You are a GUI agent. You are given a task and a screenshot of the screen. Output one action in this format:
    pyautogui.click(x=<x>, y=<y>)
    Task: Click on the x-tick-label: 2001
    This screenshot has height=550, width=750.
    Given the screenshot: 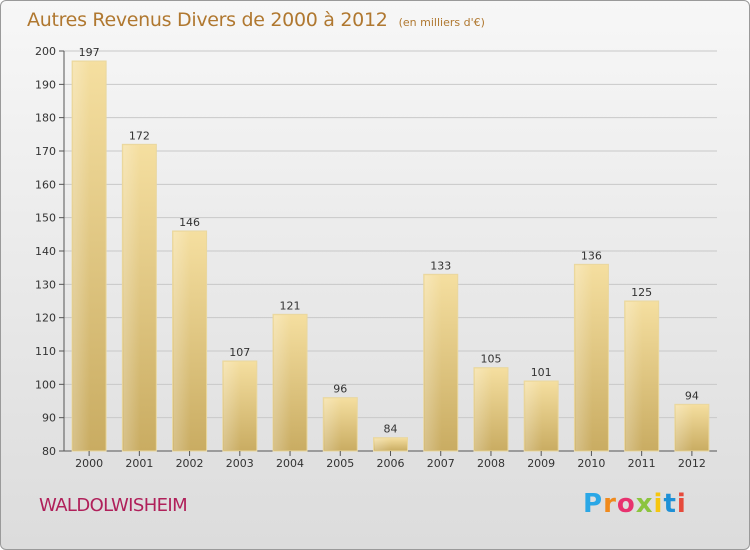 What is the action you would take?
    pyautogui.click(x=139, y=463)
    